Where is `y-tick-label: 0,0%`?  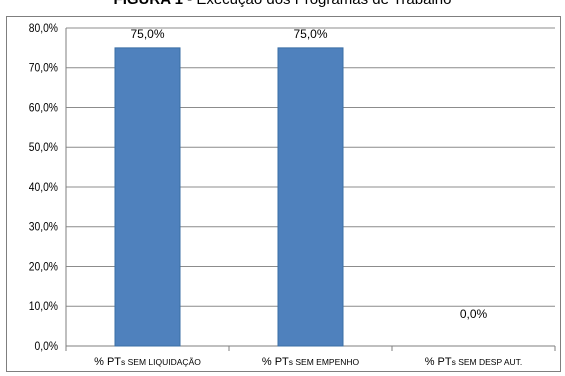
y-tick-label: 0,0% is located at coordinates (46, 346).